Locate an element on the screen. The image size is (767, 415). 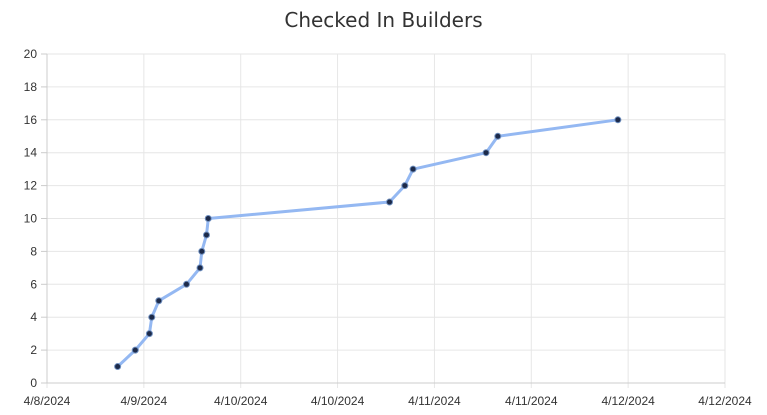
y-tick-labels: 0 2 4 6 8 10 12 14 16 18 20 is located at coordinates (31, 218).